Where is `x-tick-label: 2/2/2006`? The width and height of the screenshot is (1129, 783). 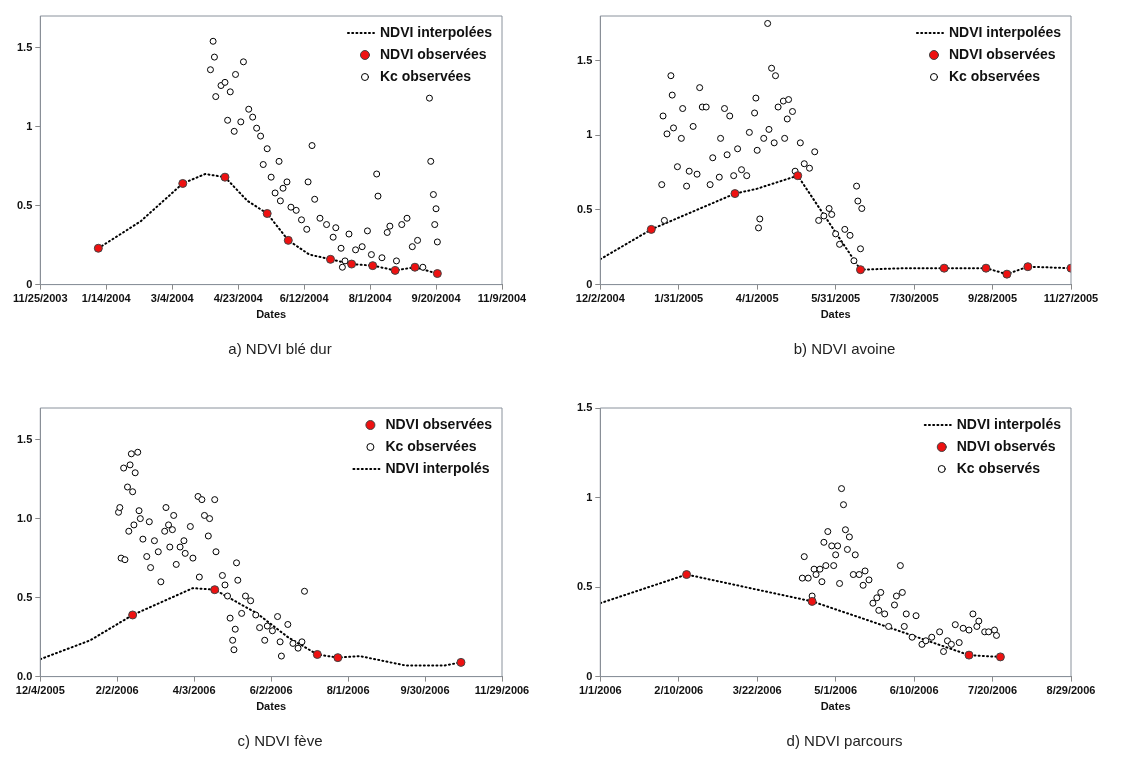
x-tick-label: 2/2/2006 is located at coordinates (117, 690).